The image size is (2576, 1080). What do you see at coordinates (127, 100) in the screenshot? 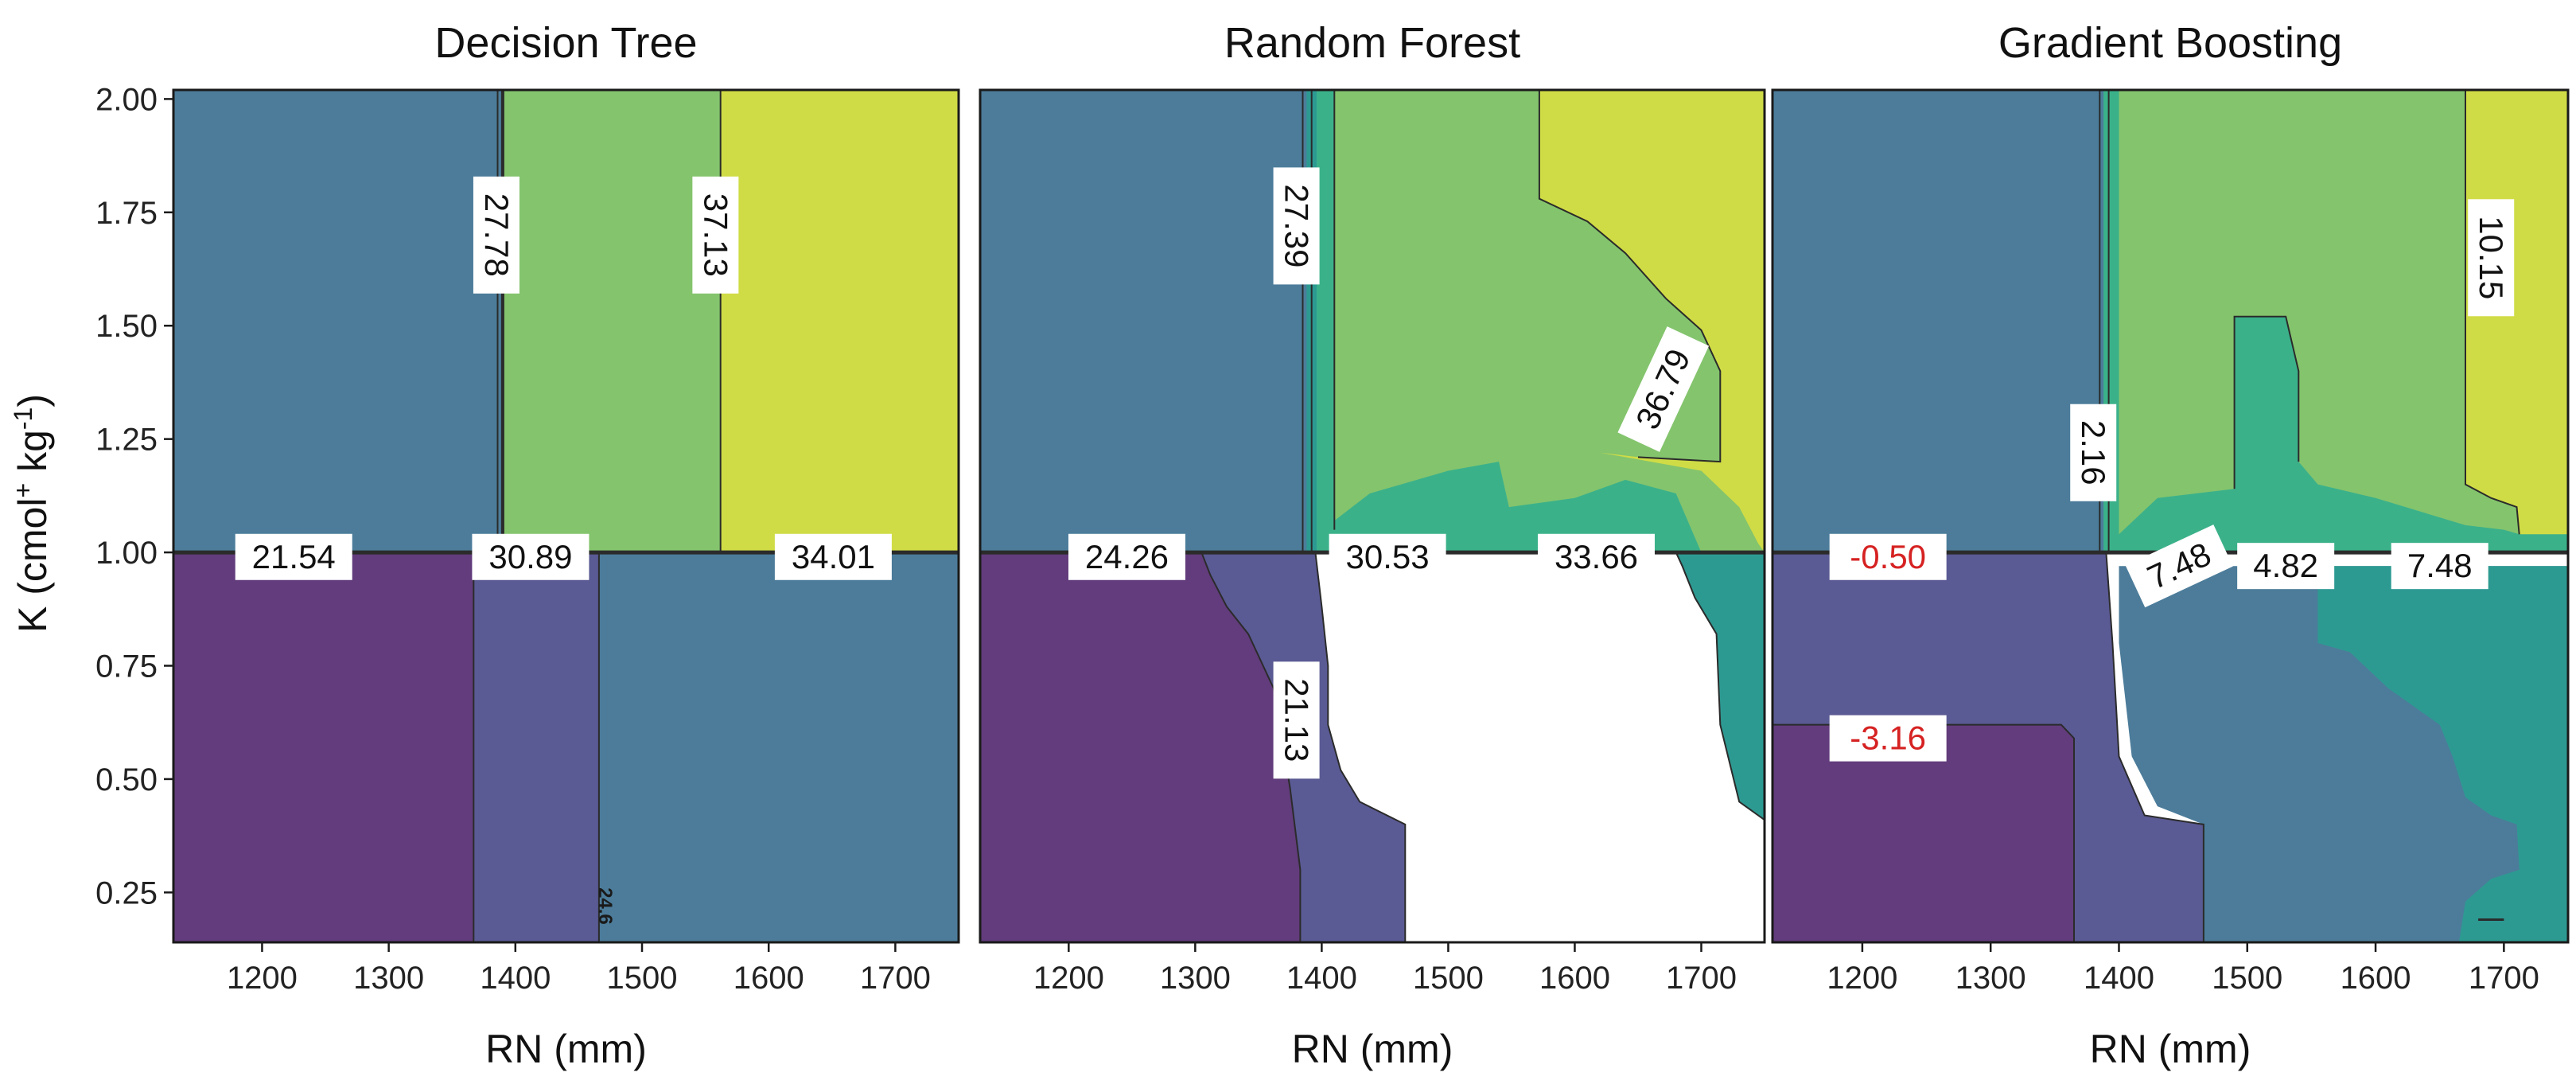
I see `y-tick-label: 2.00` at bounding box center [127, 100].